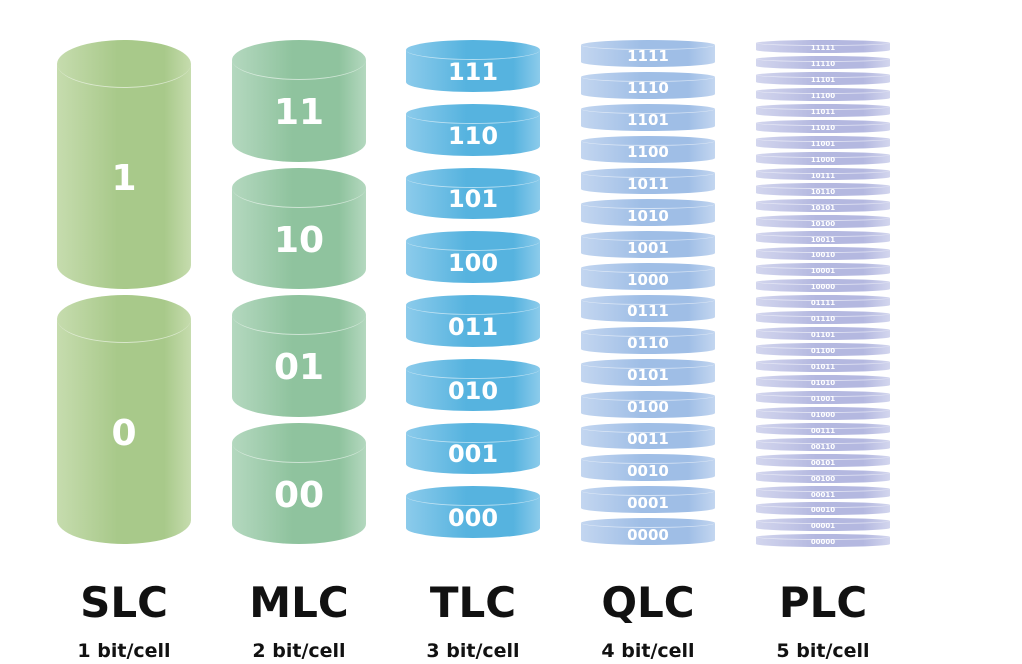 This screenshot has width=1022, height=664. I want to click on cell-state-cylinder: 11101, so click(823, 78).